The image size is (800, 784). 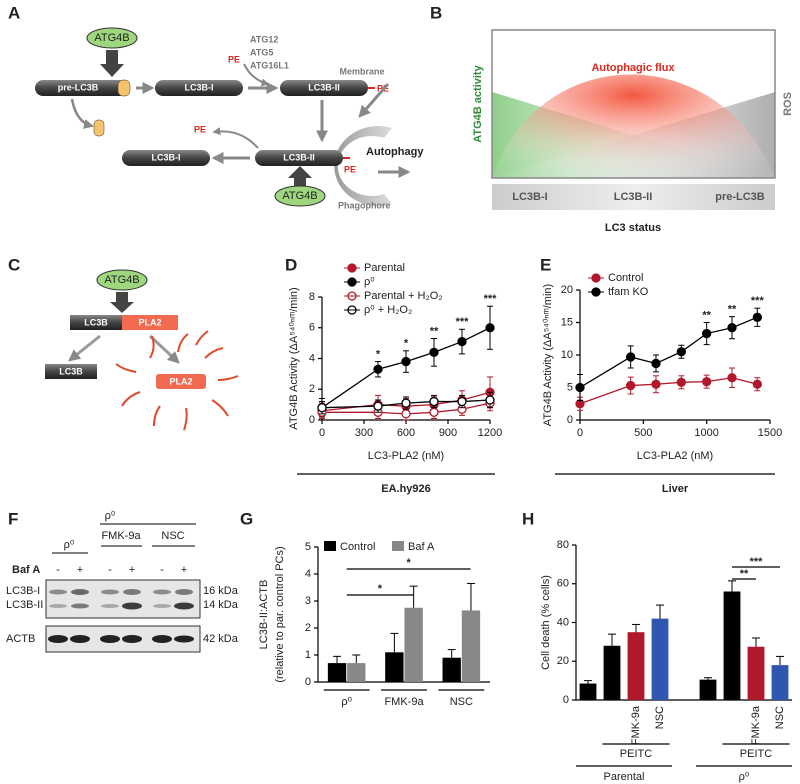 What do you see at coordinates (369, 282) in the screenshot?
I see `legend-label: ρ⁰` at bounding box center [369, 282].